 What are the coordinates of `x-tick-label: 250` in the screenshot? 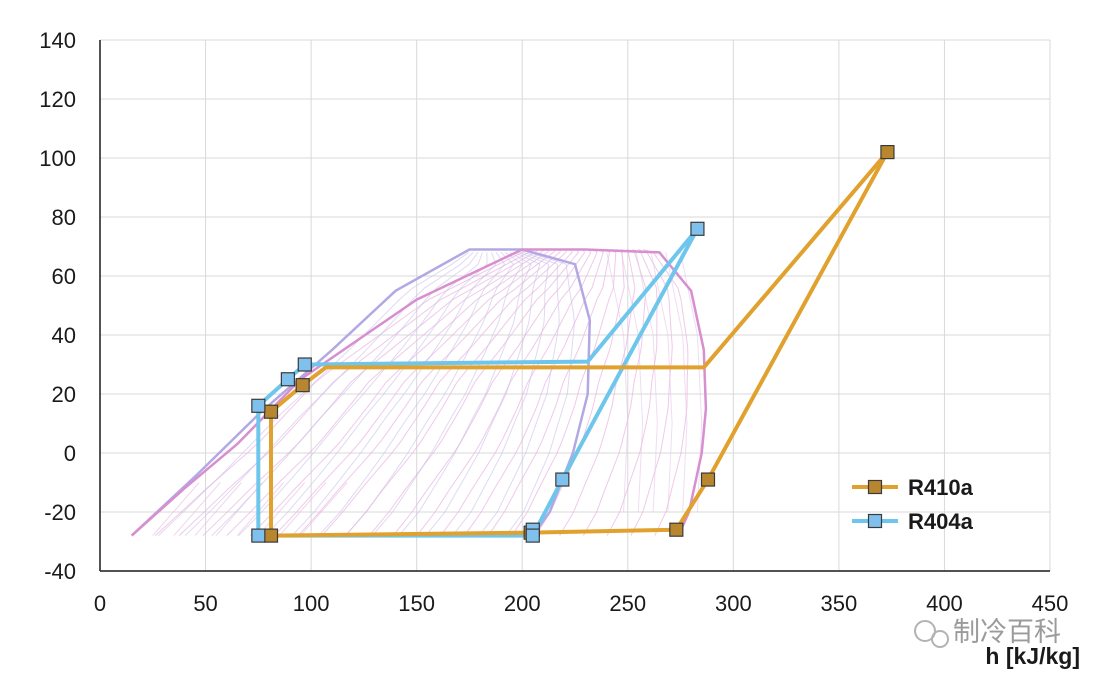 It's located at (627, 603).